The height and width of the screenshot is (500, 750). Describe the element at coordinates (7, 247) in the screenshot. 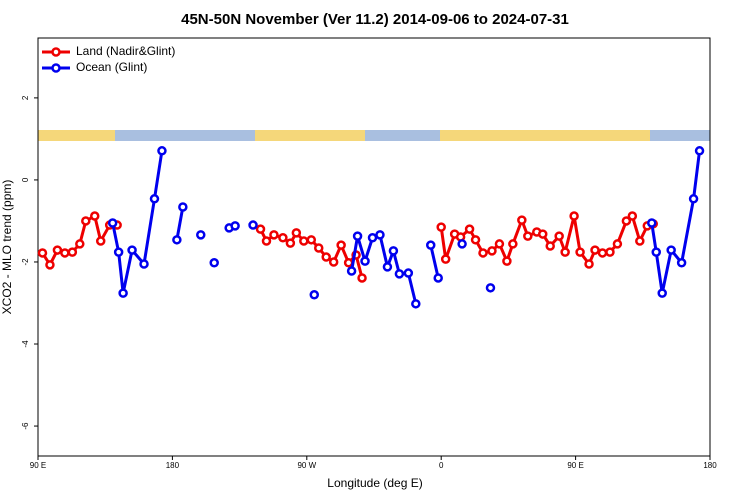

I see `y-axis-label: XCO2 - MLO trend (ppm)` at that location.